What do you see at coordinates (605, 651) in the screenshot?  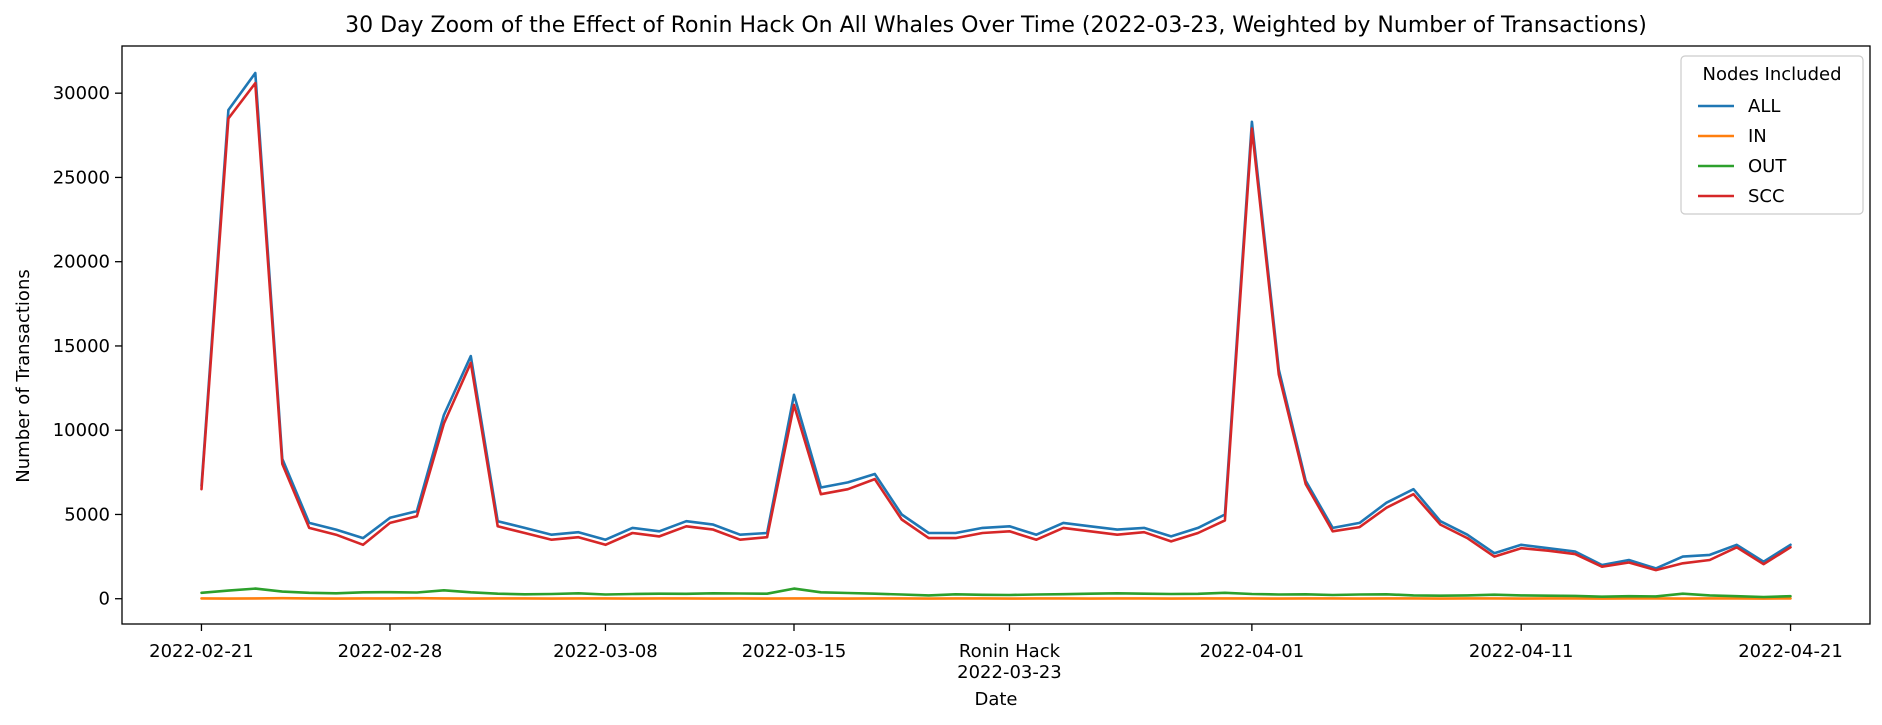 I see `x-tick-label: 2022-03-08` at bounding box center [605, 651].